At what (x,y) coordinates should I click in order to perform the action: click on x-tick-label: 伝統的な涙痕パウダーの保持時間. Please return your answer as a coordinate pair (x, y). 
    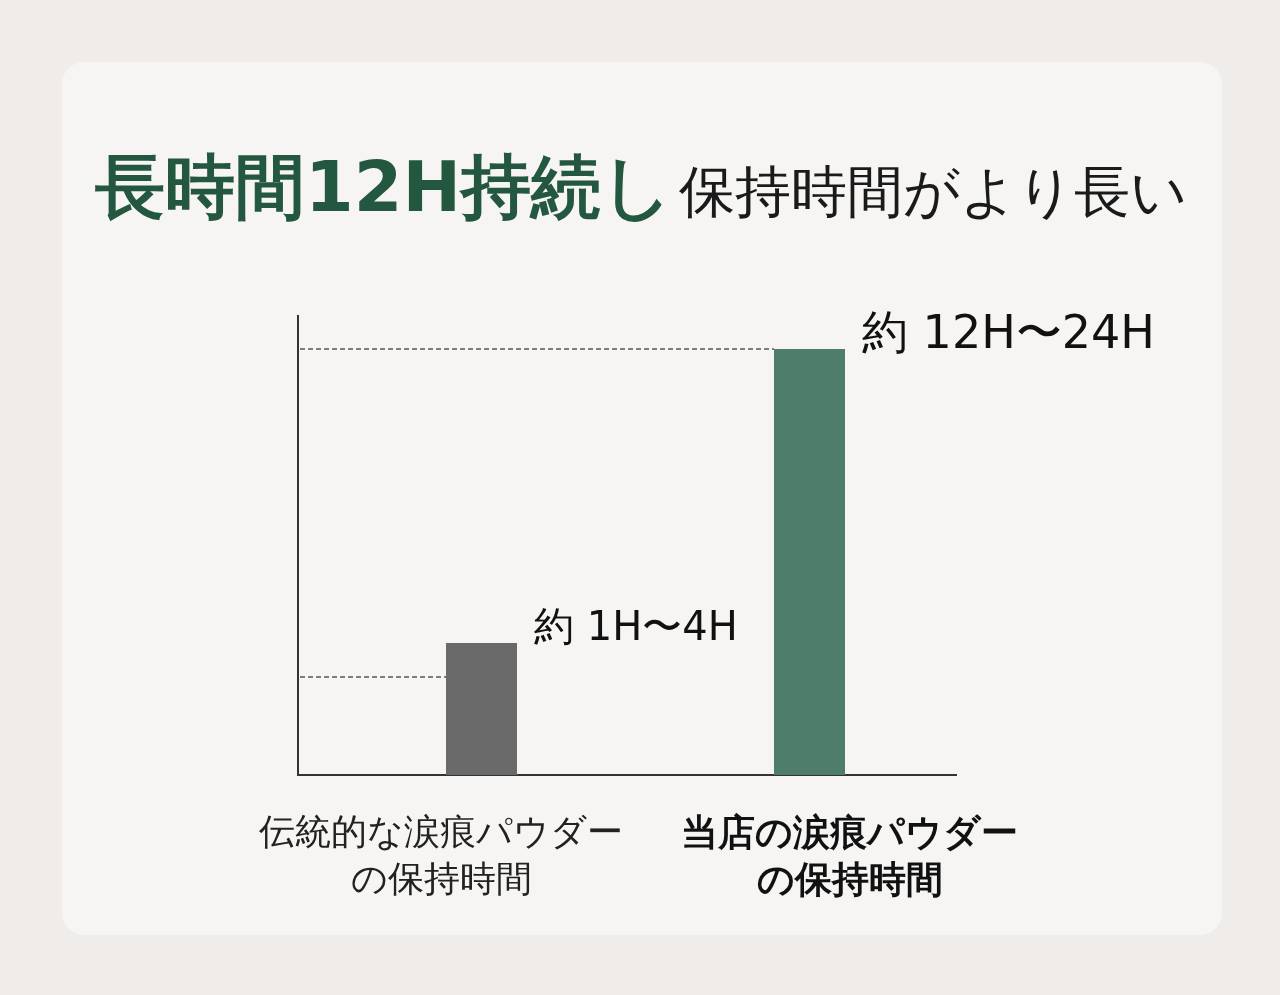
    Looking at the image, I should click on (441, 855).